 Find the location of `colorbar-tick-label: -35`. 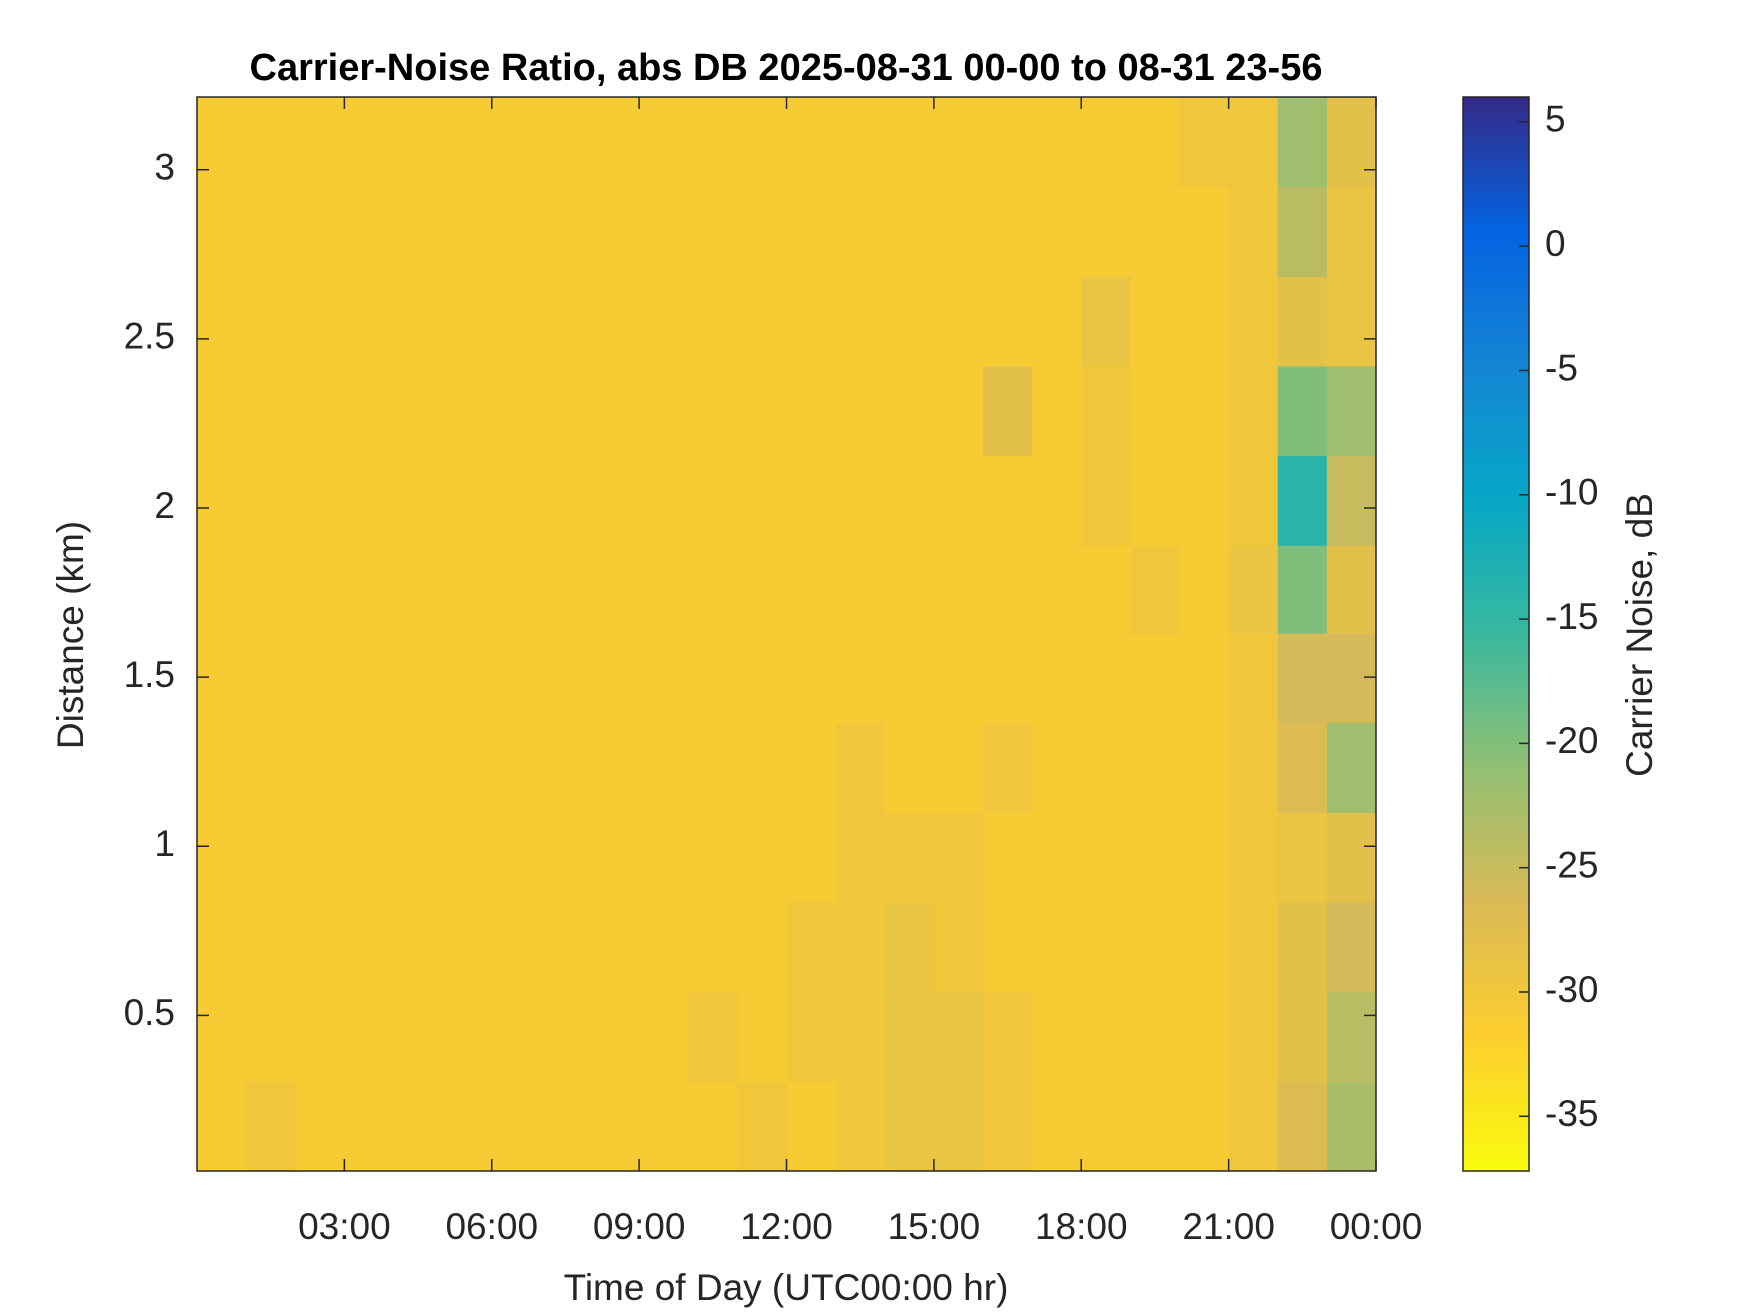

colorbar-tick-label: -35 is located at coordinates (1571, 1113).